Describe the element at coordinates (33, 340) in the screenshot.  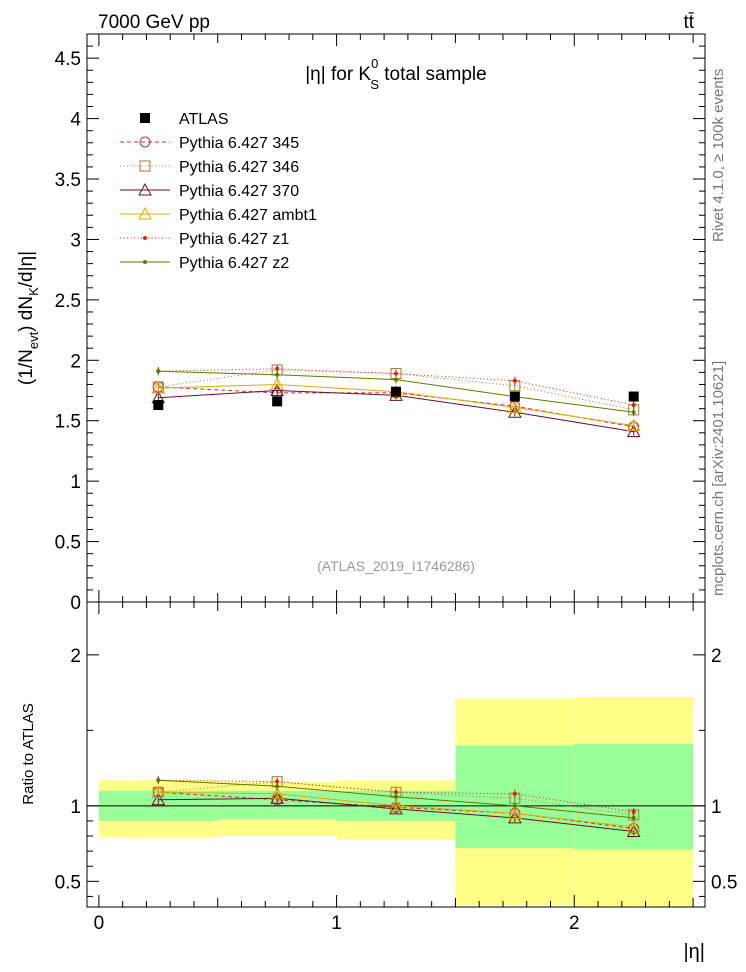
I see `ylabel-a-sub: evt` at that location.